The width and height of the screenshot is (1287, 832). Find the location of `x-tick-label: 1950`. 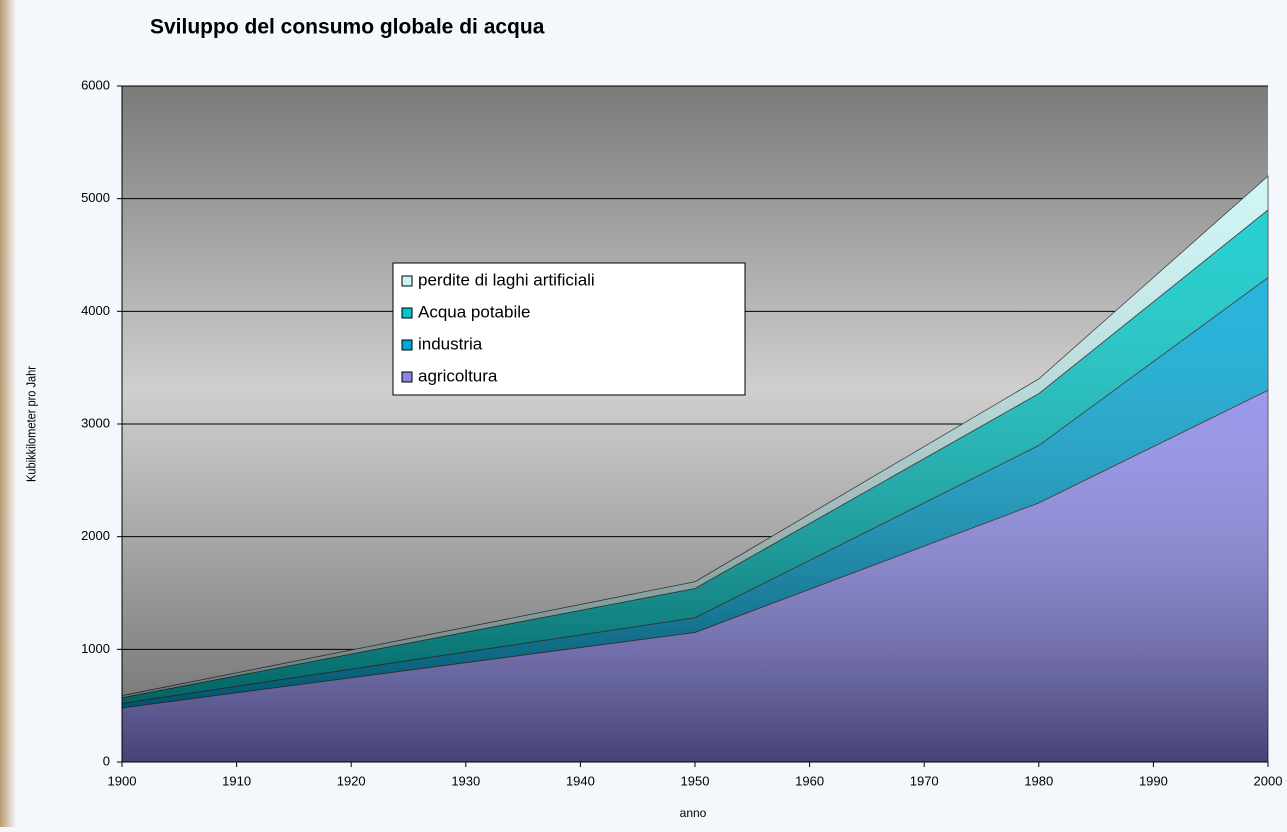

x-tick-label: 1950 is located at coordinates (695, 780).